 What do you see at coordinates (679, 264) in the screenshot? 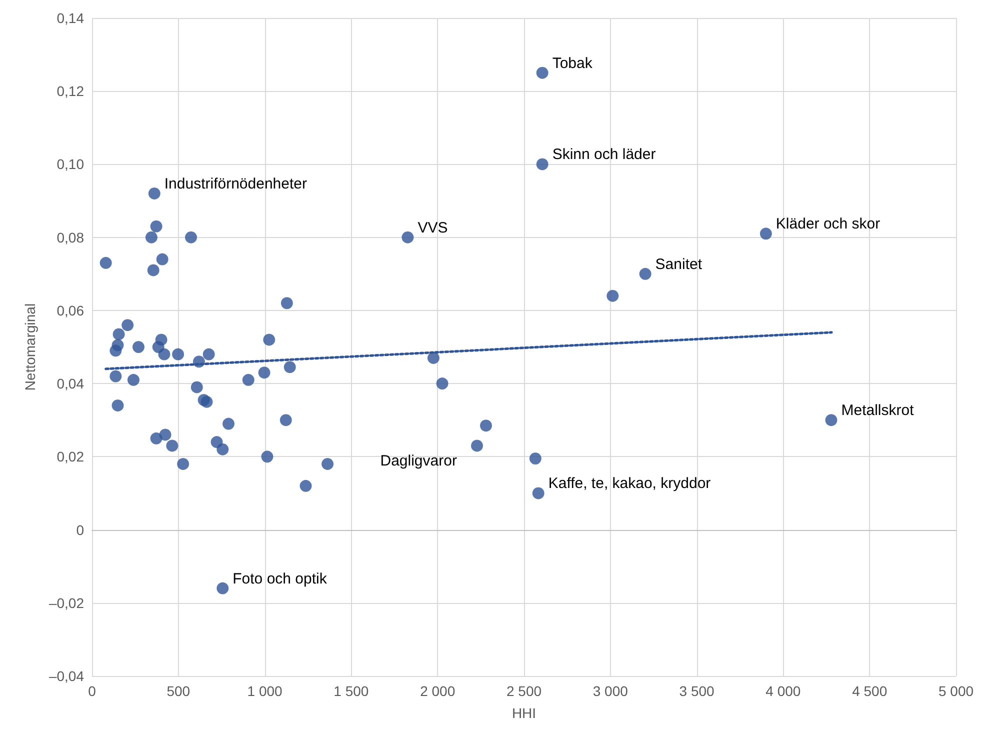
I see `annotation: Sanitet` at bounding box center [679, 264].